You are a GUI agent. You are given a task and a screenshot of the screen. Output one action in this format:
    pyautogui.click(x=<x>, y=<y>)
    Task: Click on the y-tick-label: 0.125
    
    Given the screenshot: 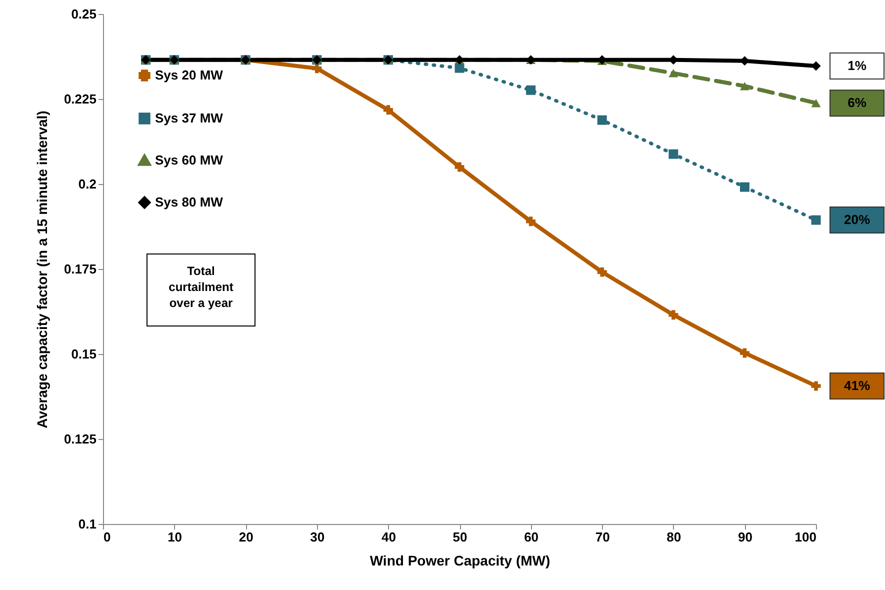 What is the action you would take?
    pyautogui.click(x=80, y=439)
    